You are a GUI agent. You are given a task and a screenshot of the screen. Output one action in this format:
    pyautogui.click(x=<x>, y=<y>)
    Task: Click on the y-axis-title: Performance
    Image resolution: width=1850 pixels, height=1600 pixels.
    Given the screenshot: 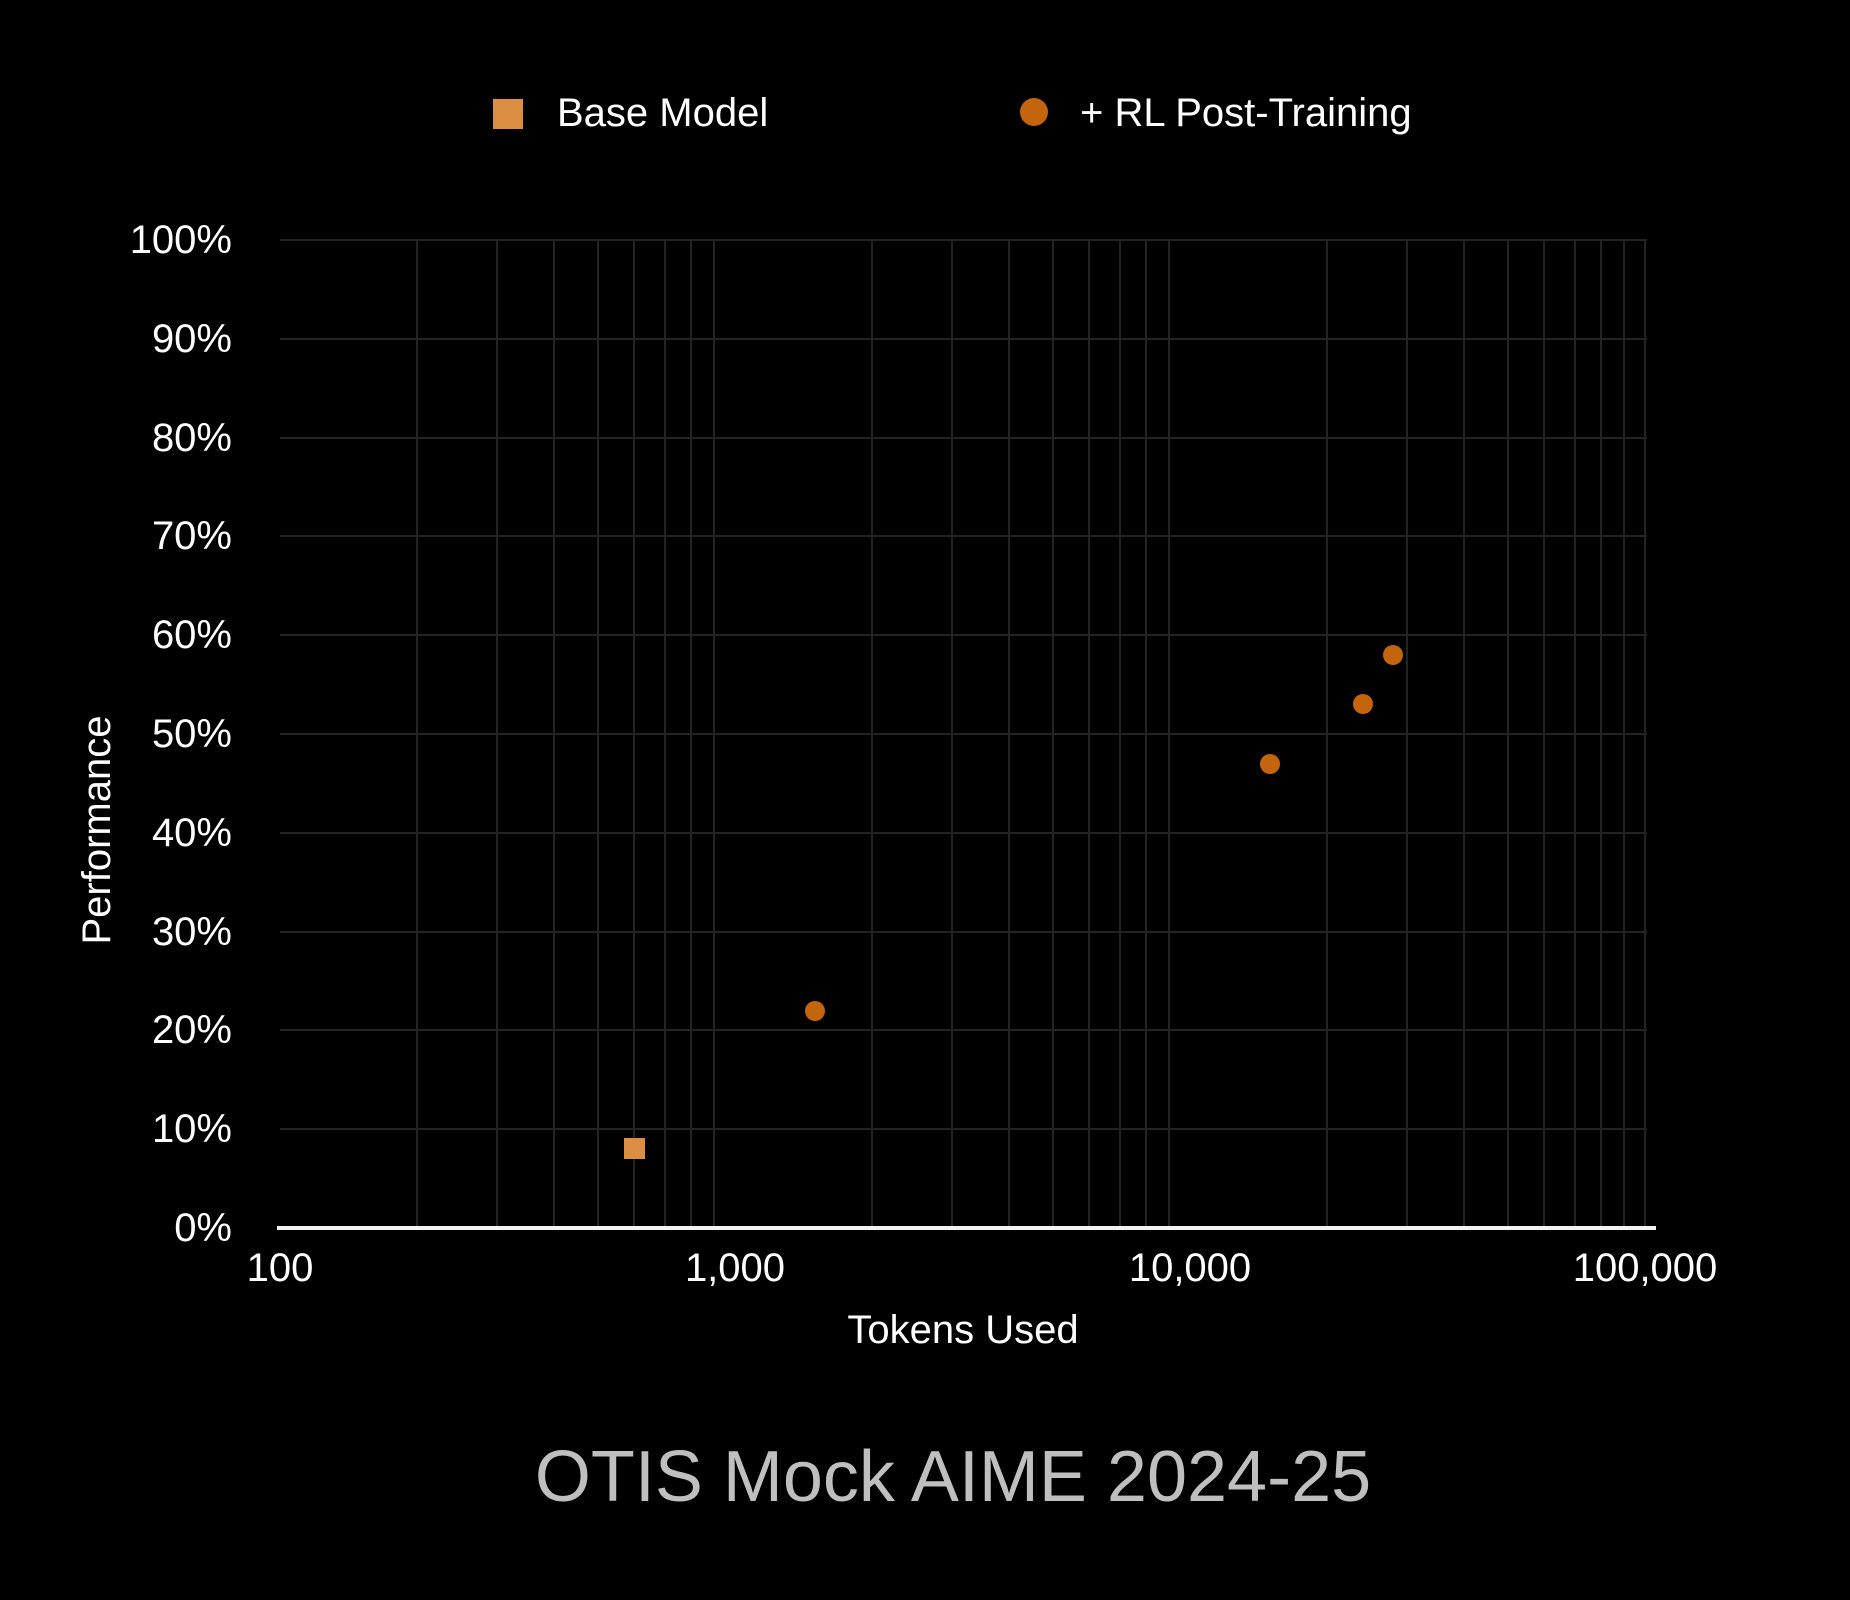 What is the action you would take?
    pyautogui.click(x=97, y=830)
    